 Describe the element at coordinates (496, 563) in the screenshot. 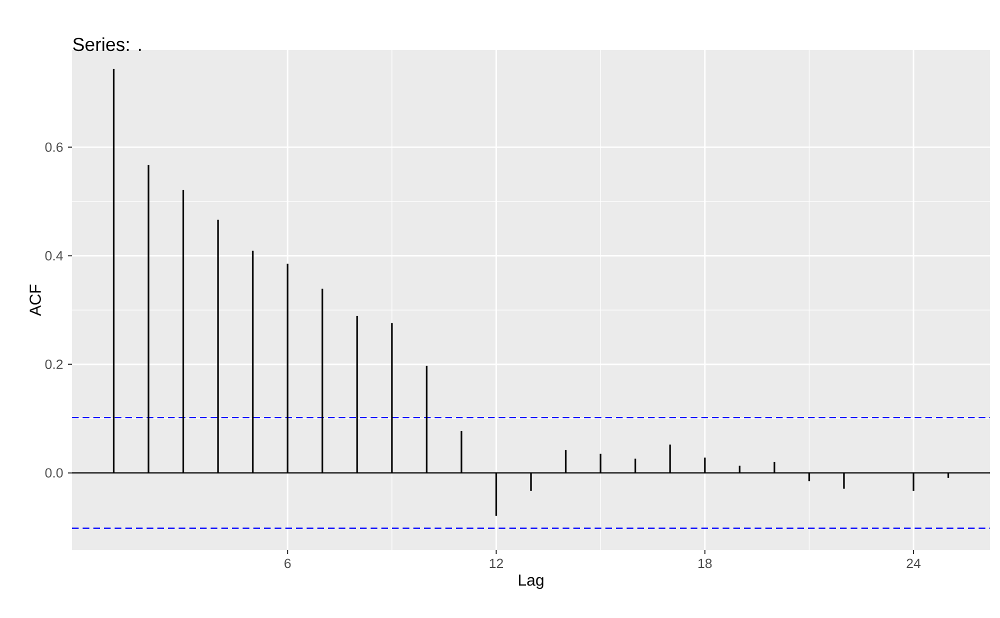

I see `x-tick-label: 12` at that location.